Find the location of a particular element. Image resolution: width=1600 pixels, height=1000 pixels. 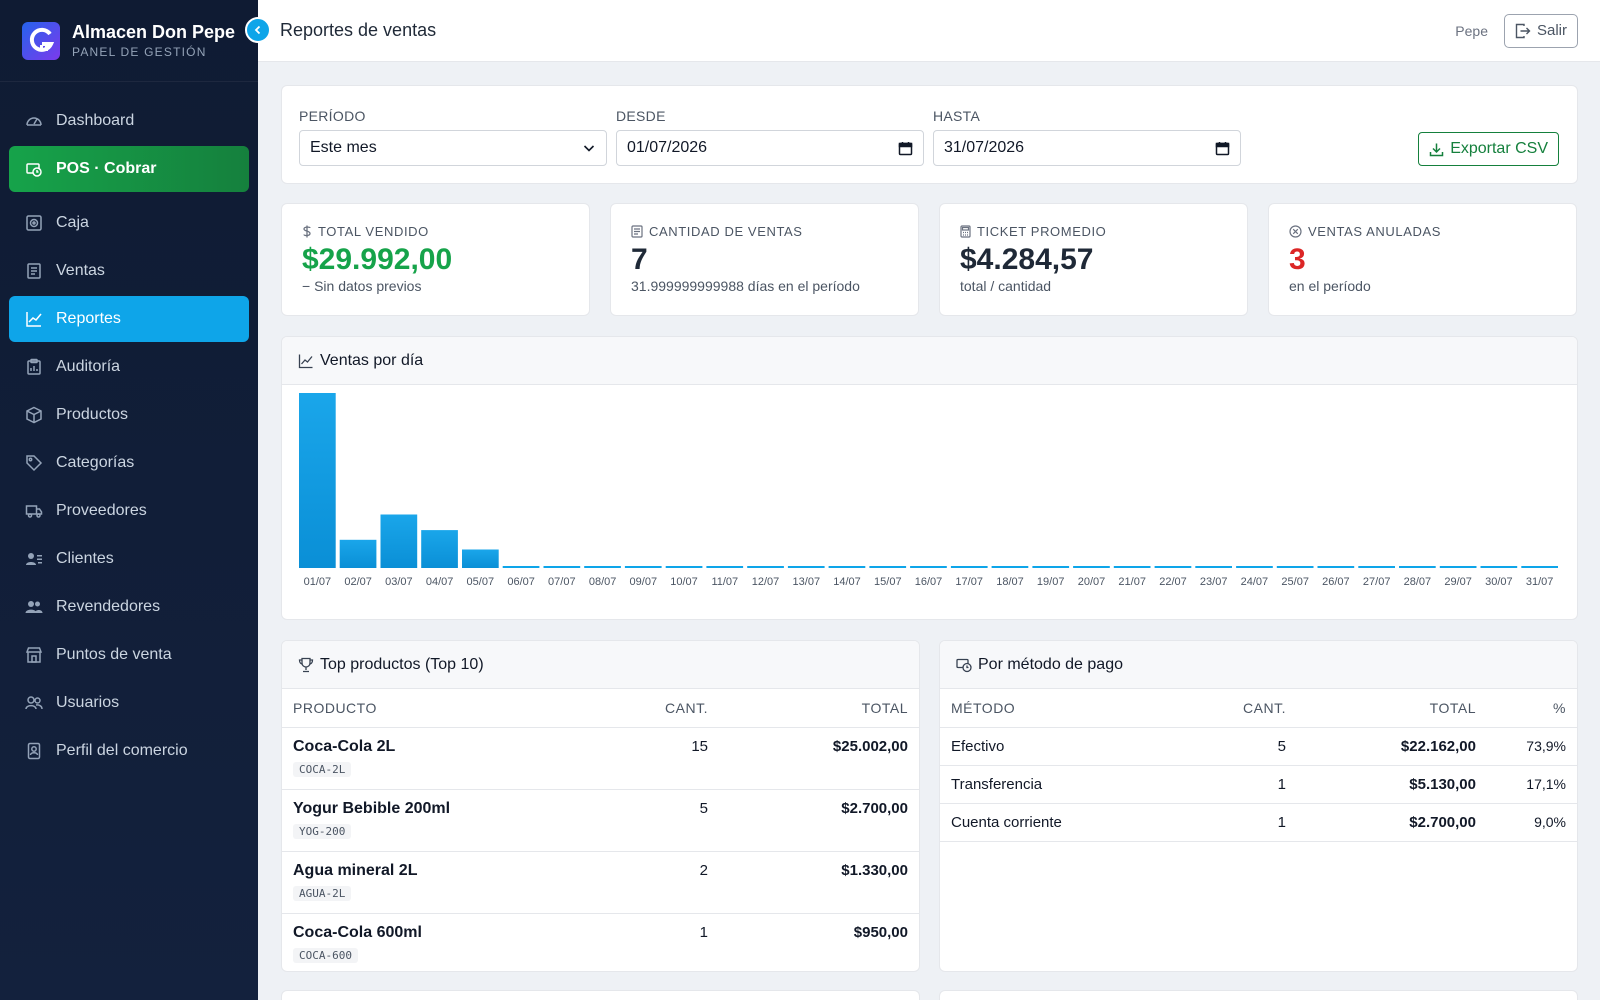

to-label: HASTA is located at coordinates (957, 116).